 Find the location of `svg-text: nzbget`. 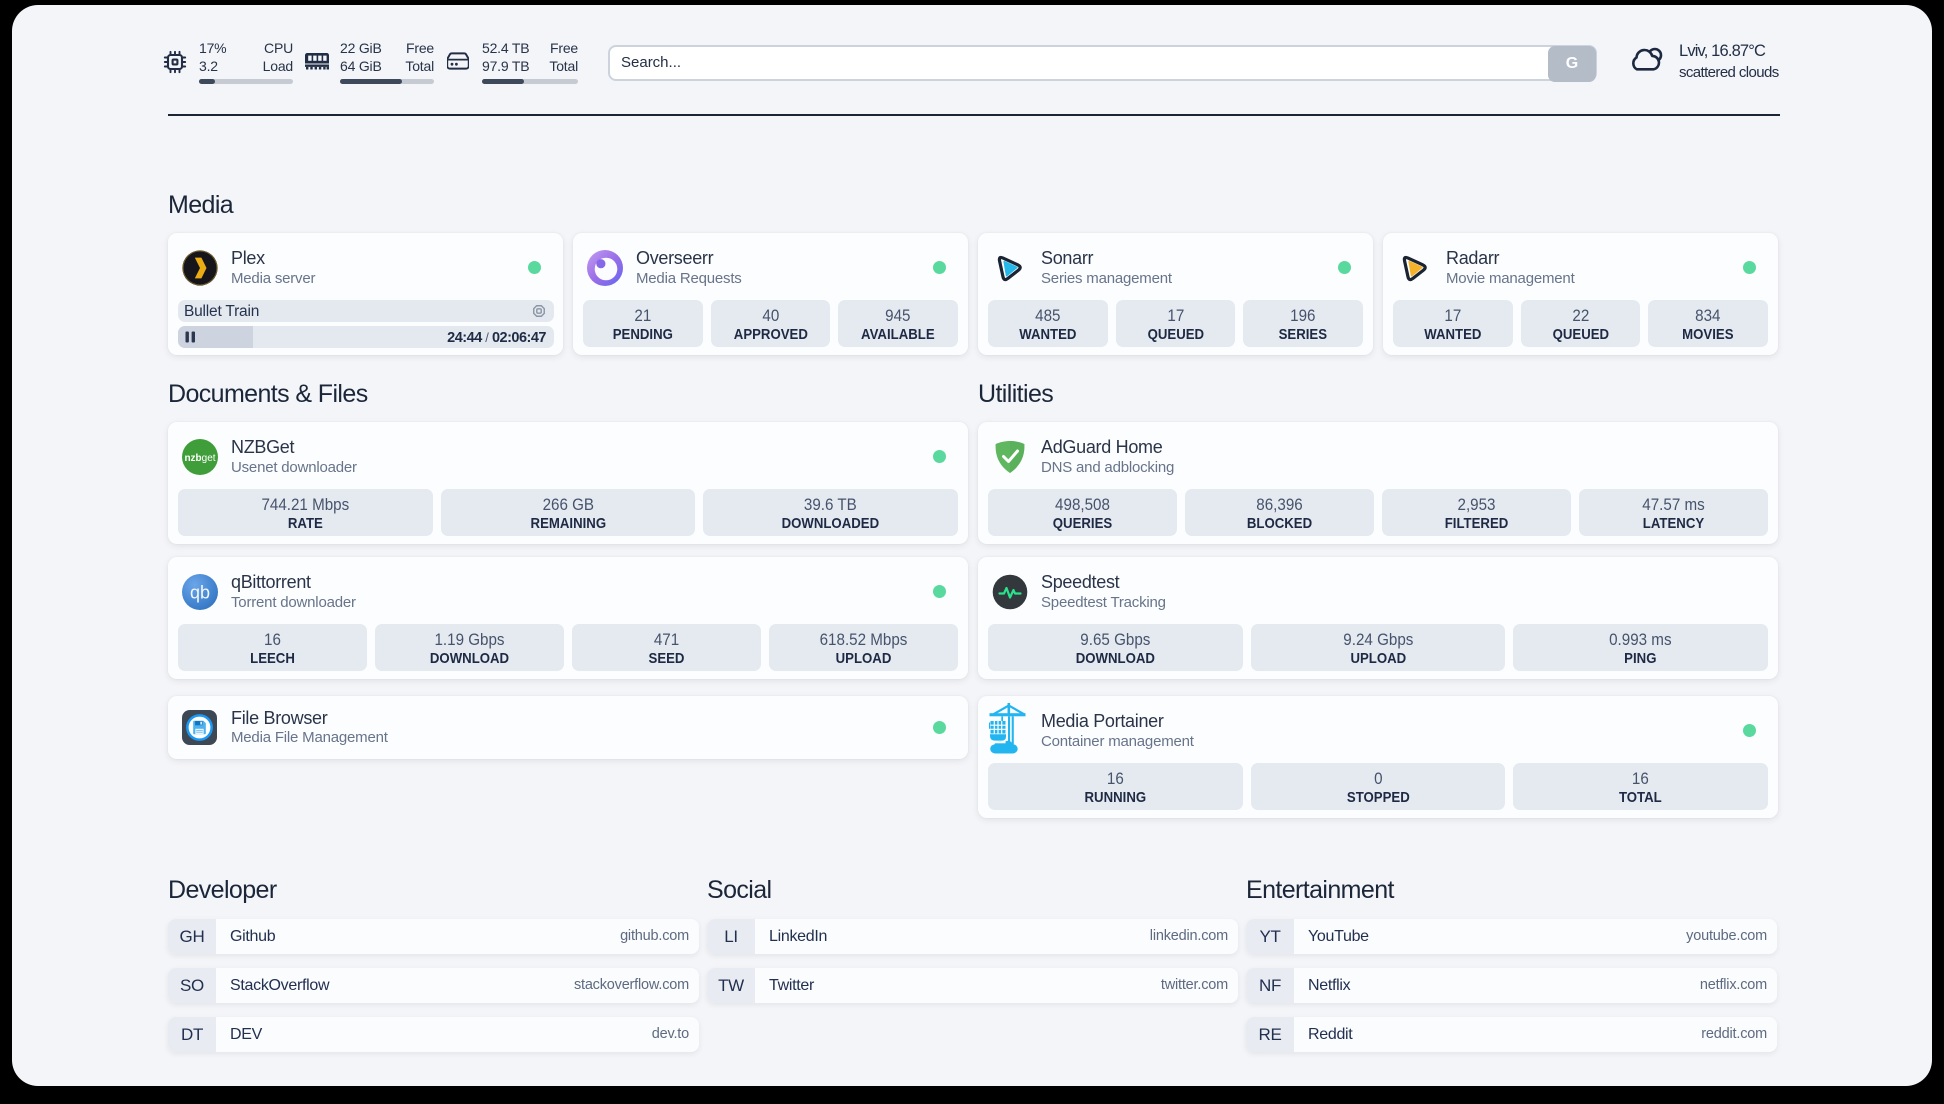

svg-text: nzbget is located at coordinates (199, 458).